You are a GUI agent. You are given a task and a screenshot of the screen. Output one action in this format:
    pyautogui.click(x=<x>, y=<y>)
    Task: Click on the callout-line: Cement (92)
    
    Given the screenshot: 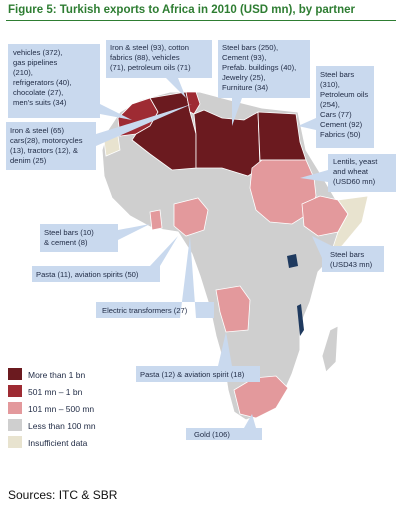 What is the action you would take?
    pyautogui.click(x=341, y=124)
    